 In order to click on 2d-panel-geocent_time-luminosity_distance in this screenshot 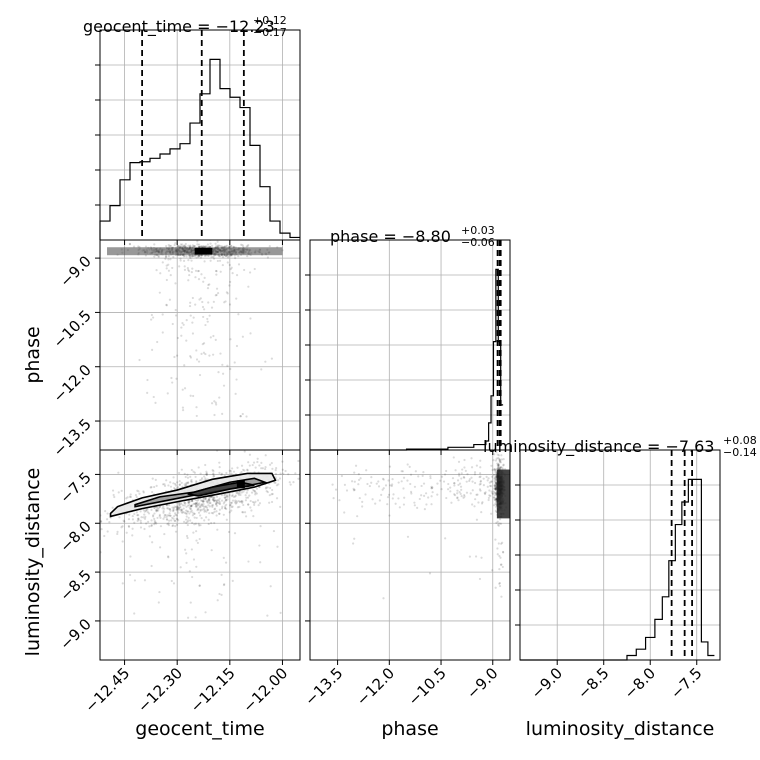, I will do `click(200, 555)`.